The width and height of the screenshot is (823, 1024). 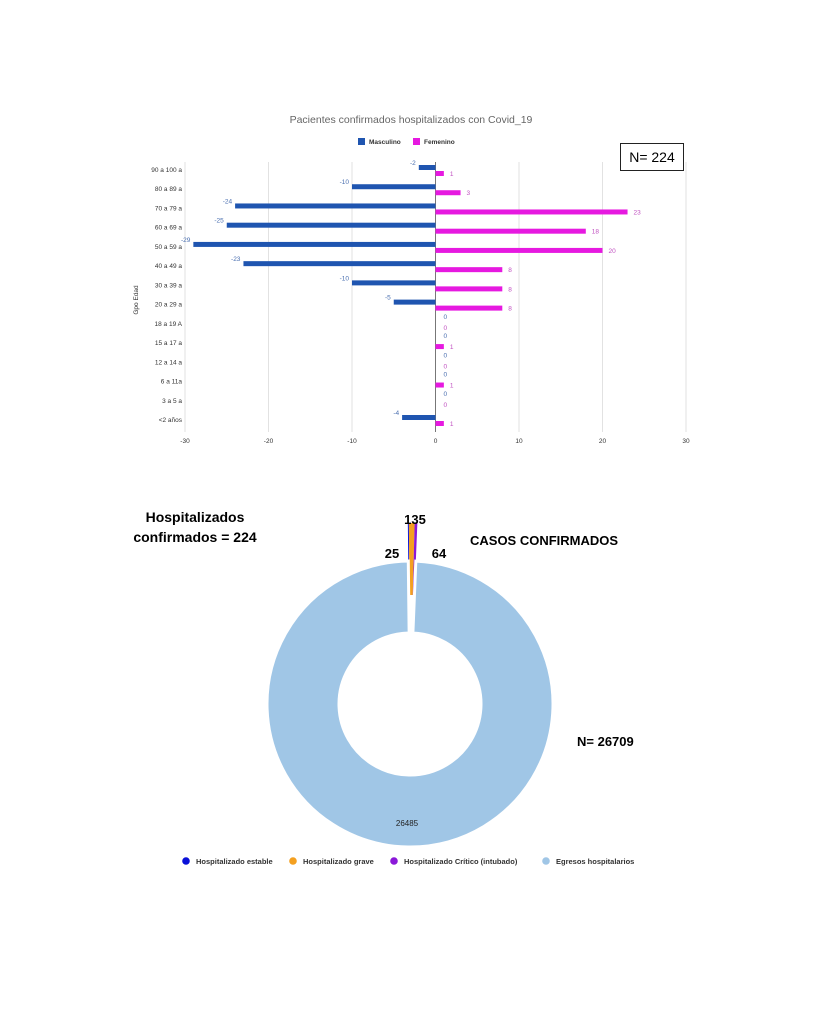 What do you see at coordinates (439, 142) in the screenshot?
I see `legend-label-femenino: Femenino` at bounding box center [439, 142].